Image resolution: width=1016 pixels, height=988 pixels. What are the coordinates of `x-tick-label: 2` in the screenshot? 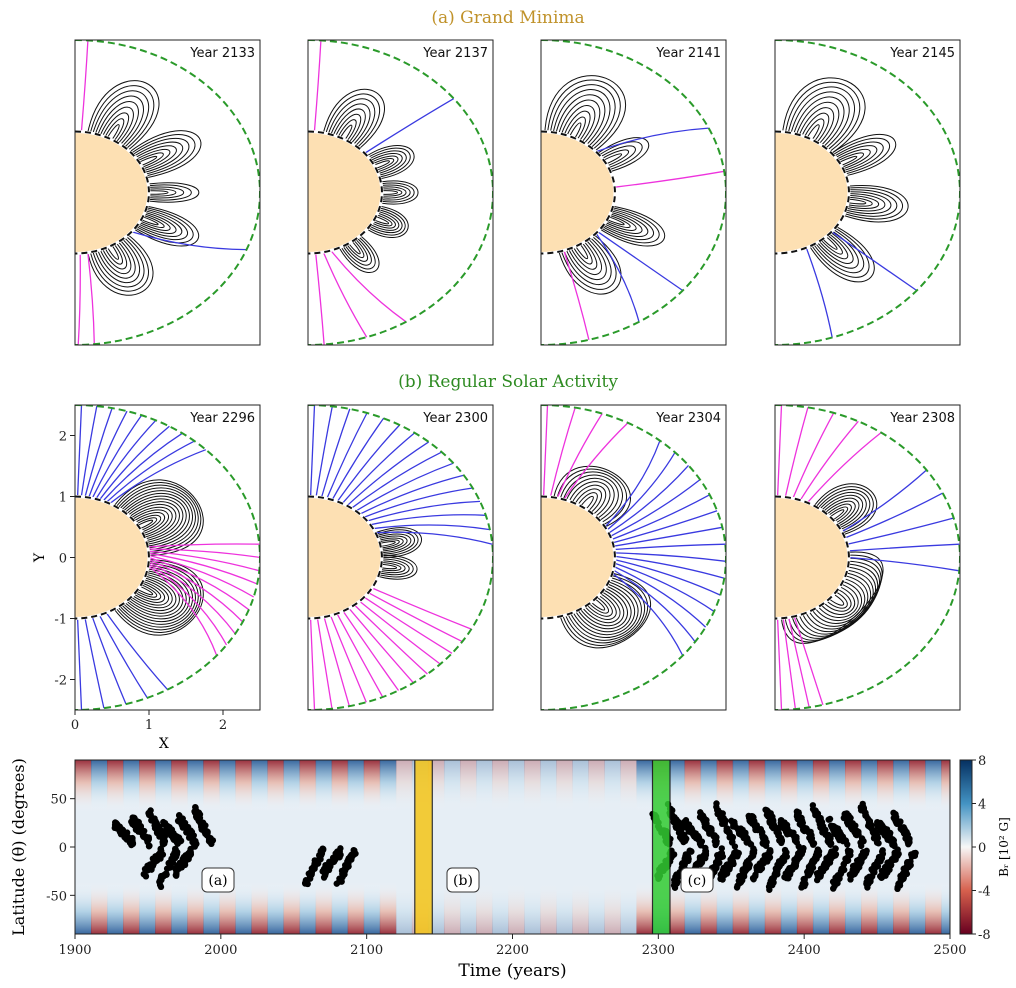 It's located at (223, 725).